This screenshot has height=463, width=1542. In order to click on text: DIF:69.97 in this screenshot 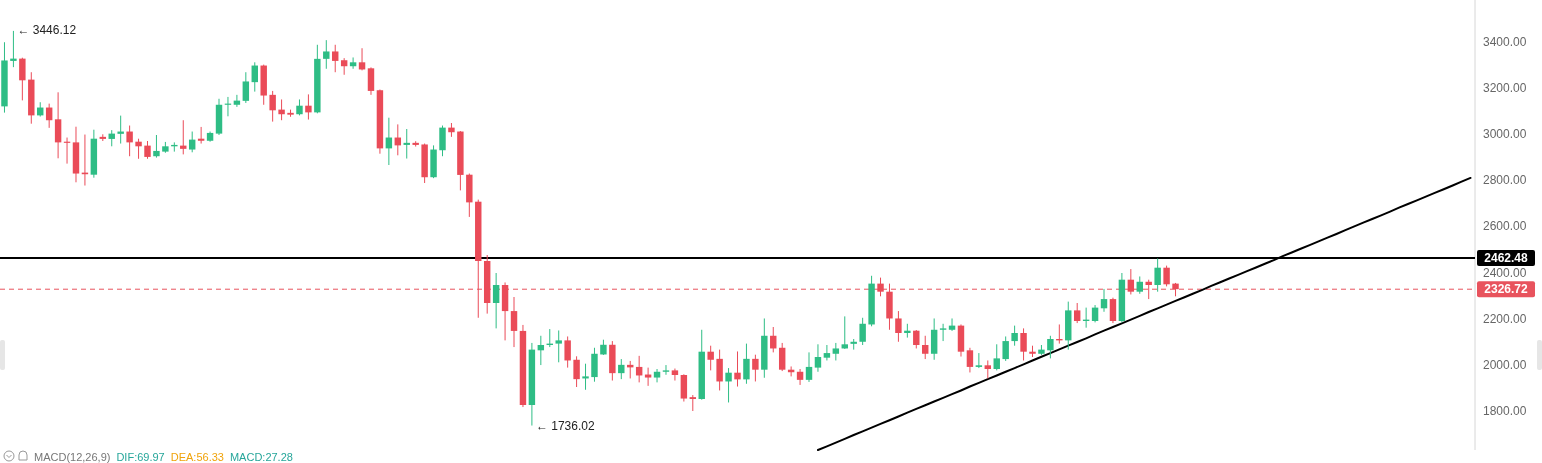, I will do `click(140, 457)`.